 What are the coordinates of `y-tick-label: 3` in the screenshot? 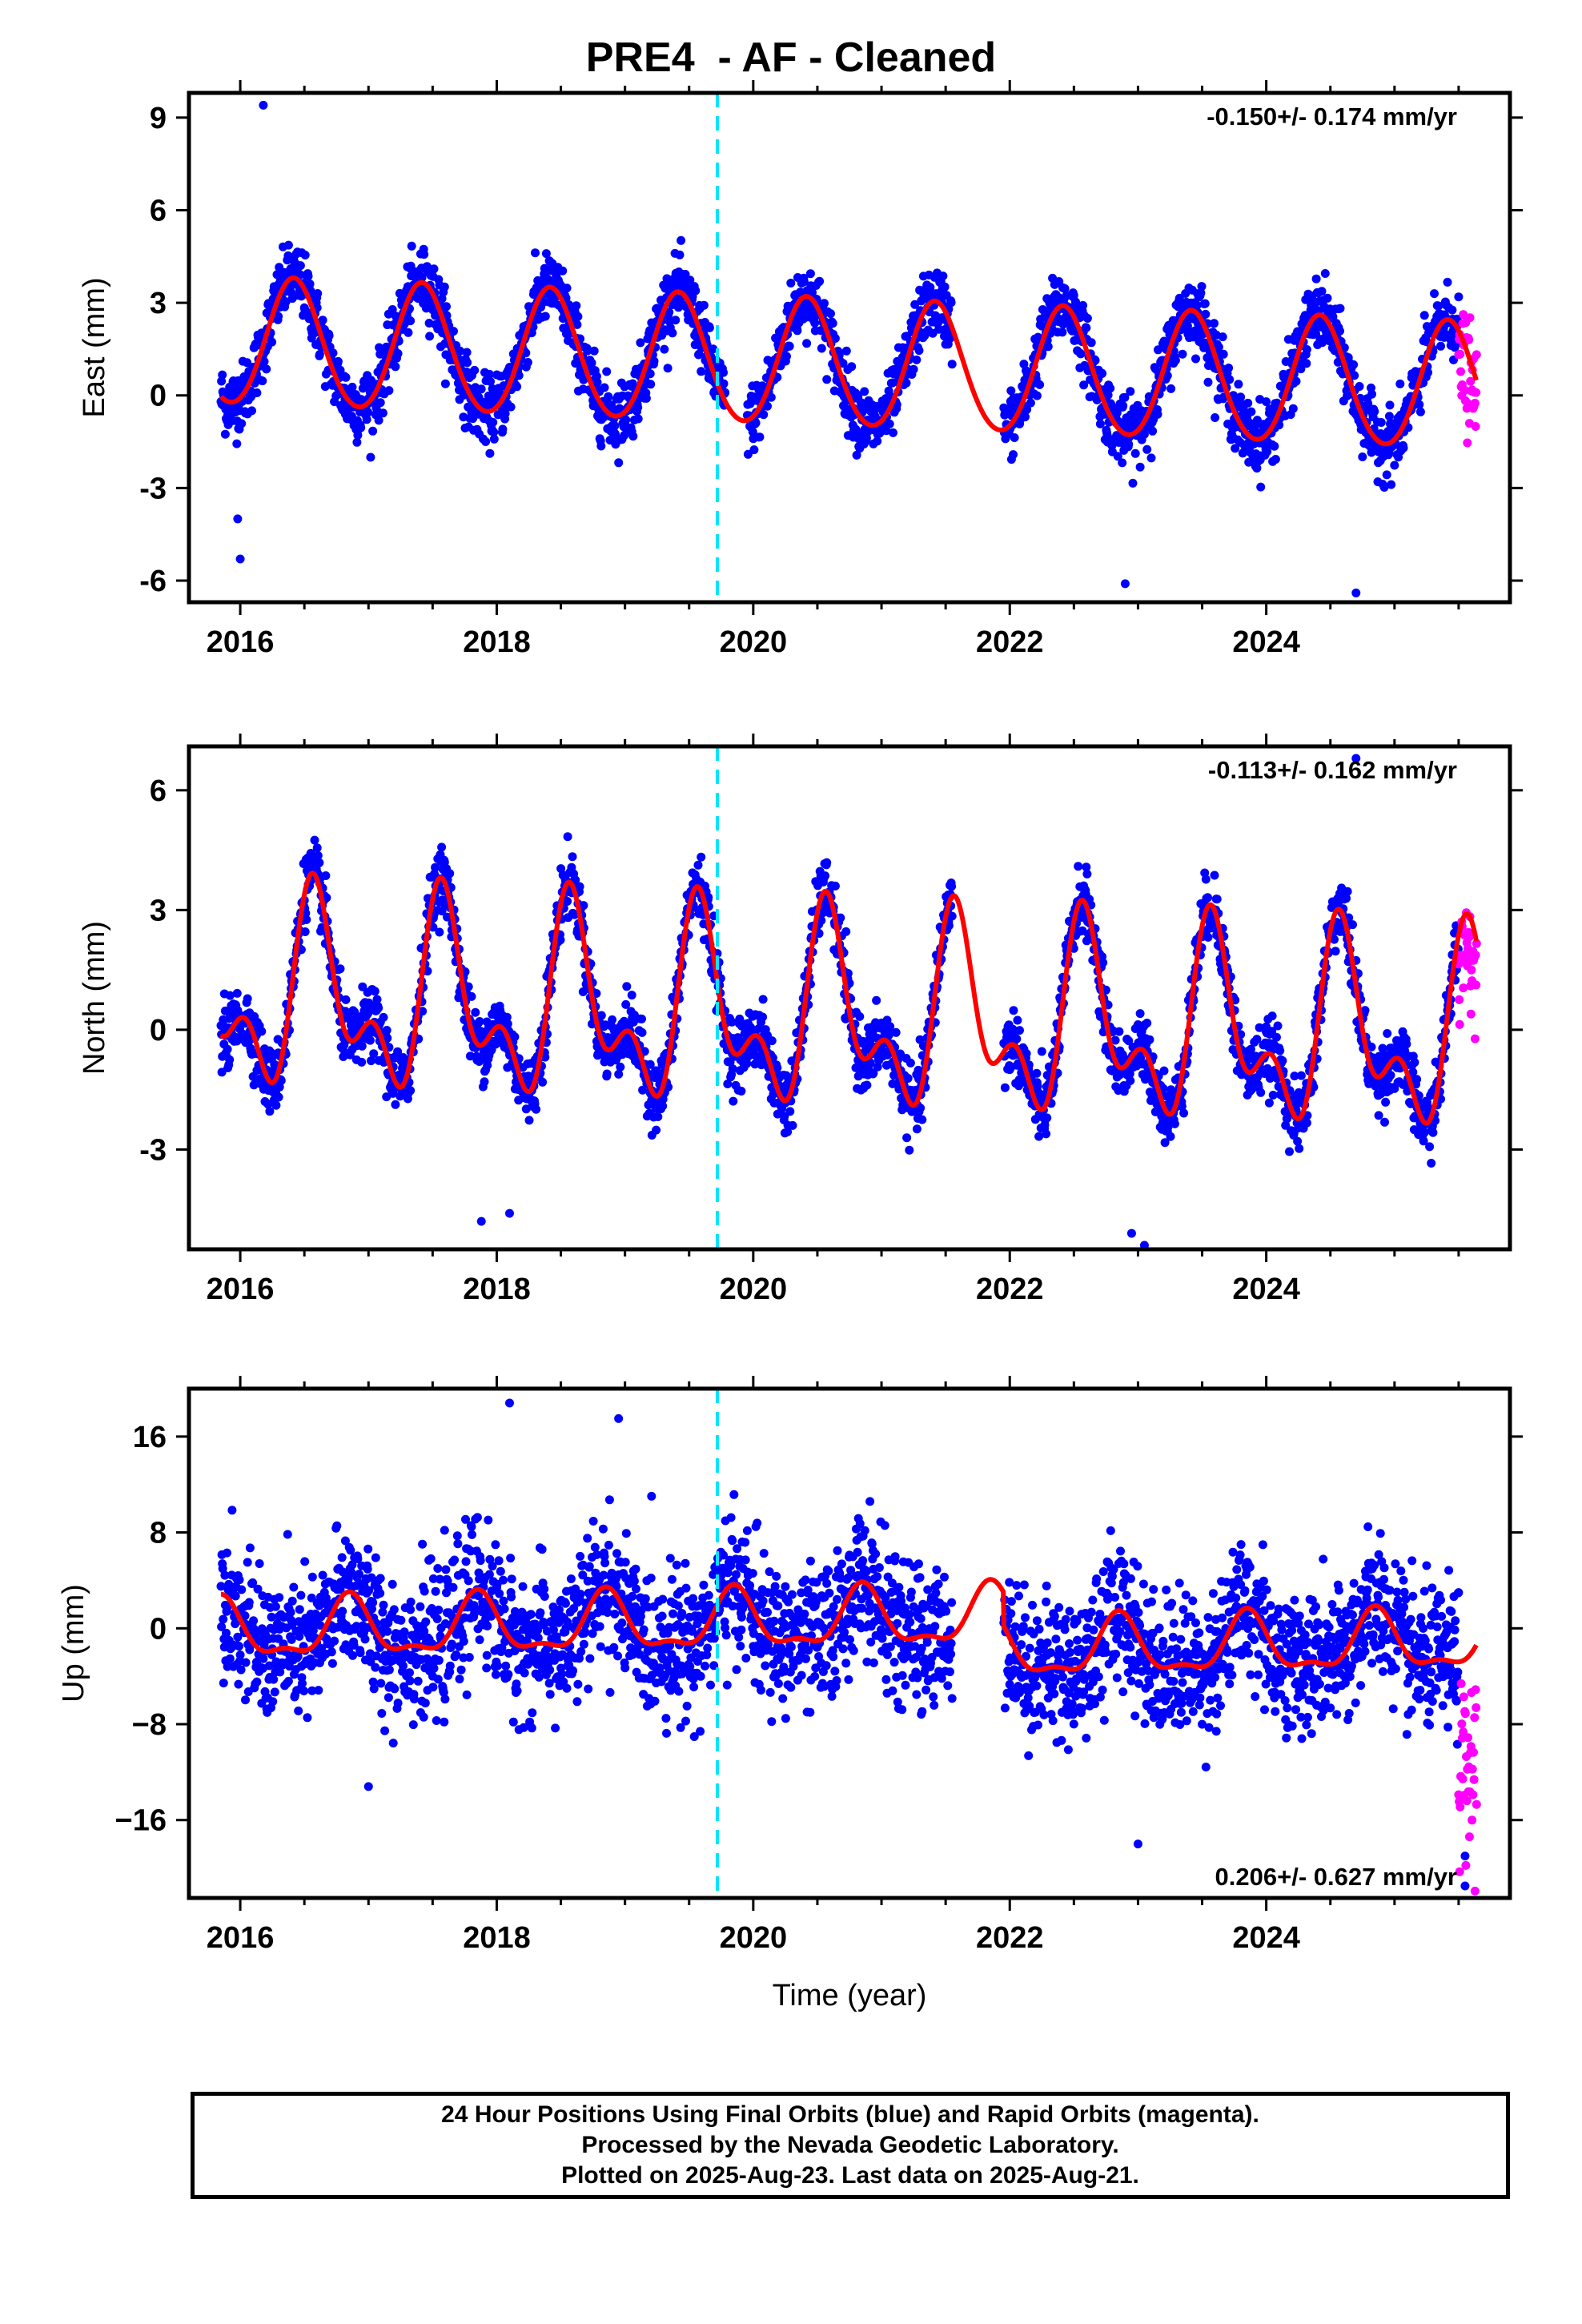 It's located at (158, 303).